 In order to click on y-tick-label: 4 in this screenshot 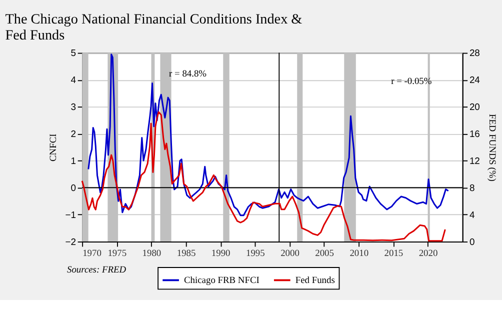, I will do `click(73, 80)`.